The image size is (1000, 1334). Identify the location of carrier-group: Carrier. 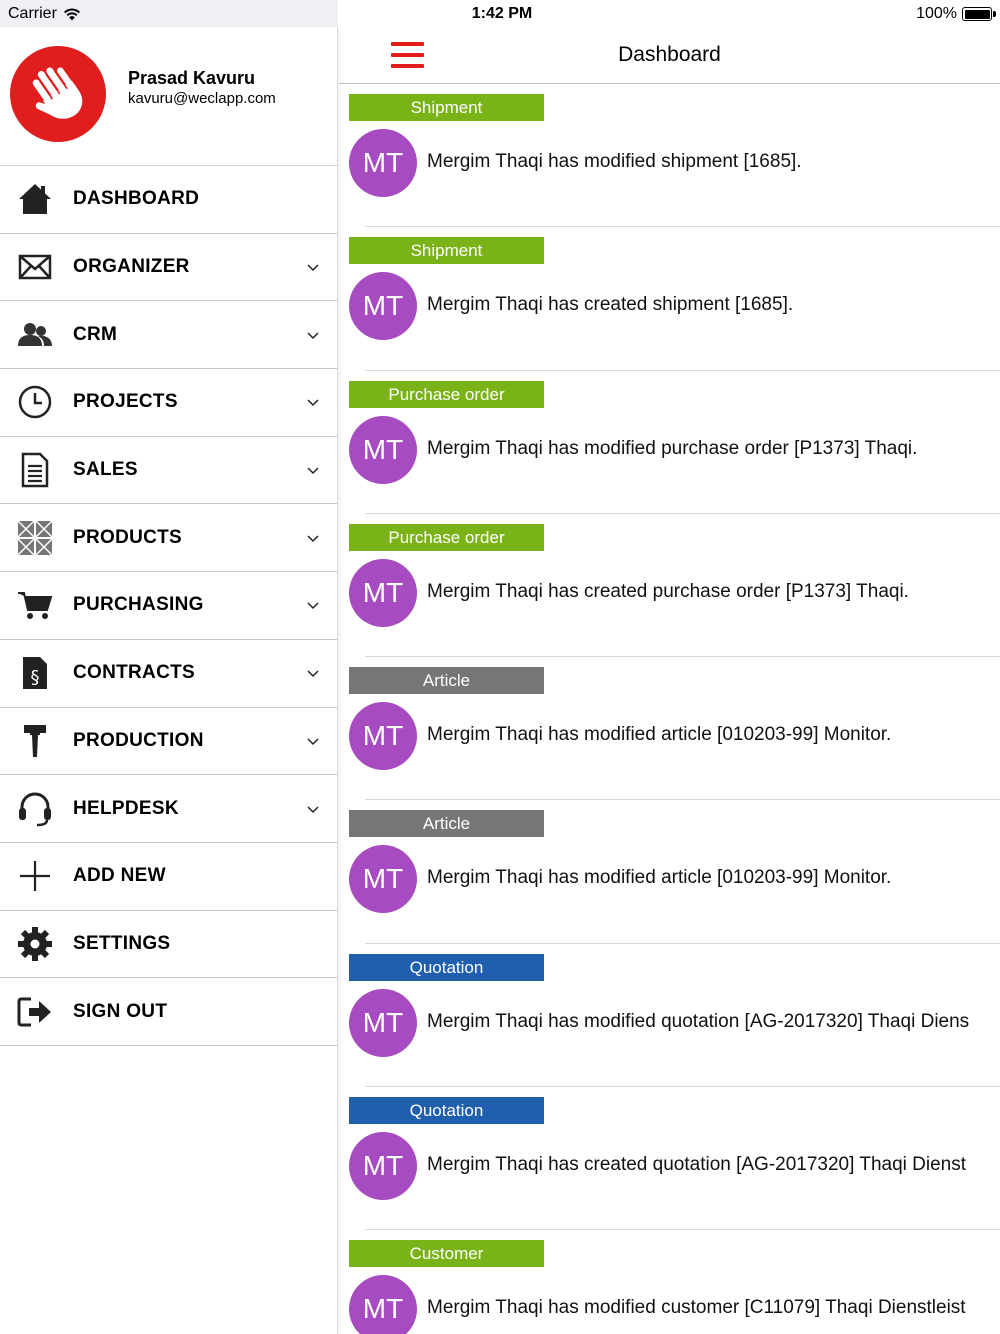
(44, 14).